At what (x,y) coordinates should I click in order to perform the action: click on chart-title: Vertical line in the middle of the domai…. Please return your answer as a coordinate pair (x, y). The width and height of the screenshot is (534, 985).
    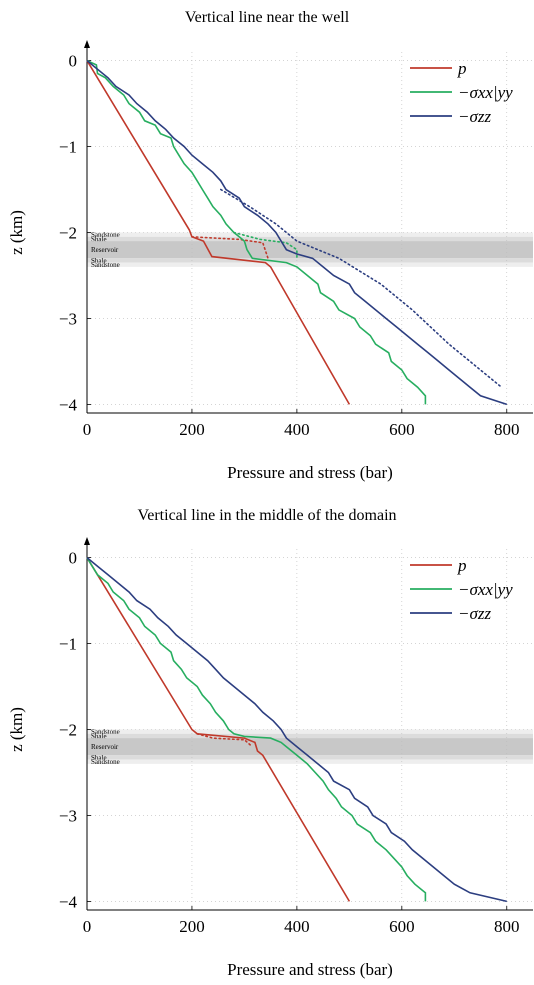
    Looking at the image, I should click on (266, 515).